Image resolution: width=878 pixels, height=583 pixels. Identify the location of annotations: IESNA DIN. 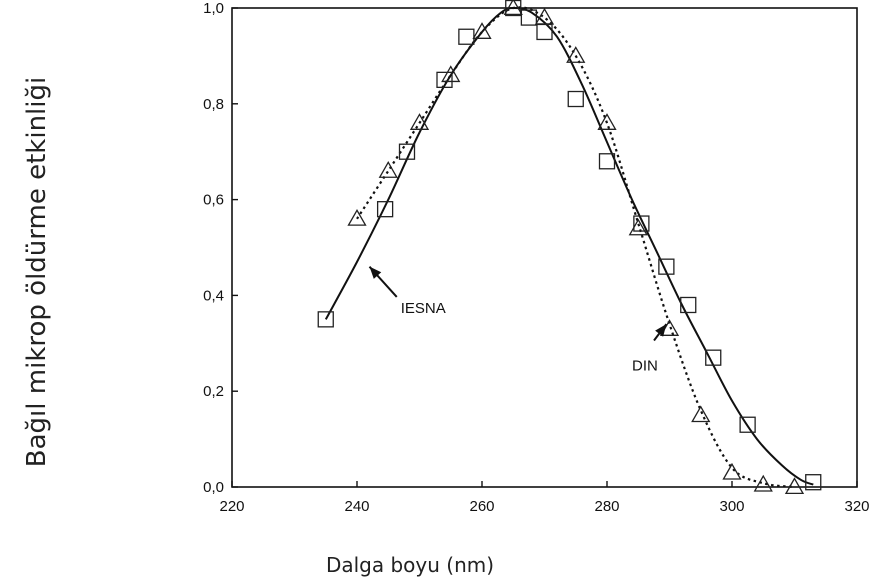
(518, 319).